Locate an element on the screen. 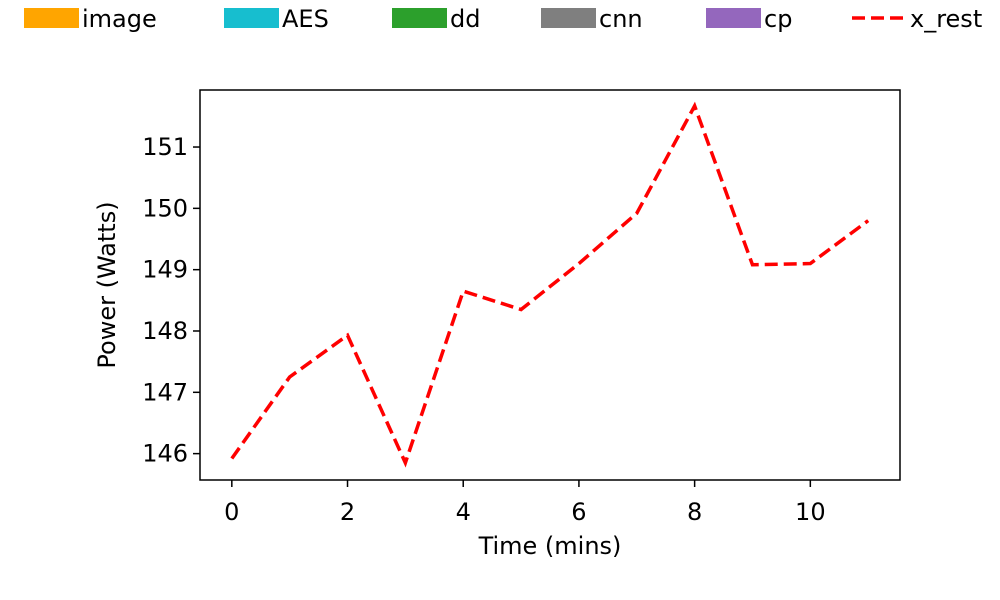 This screenshot has height=600, width=1000. y-axis: 146 147 148 149 150 151 is located at coordinates (171, 300).